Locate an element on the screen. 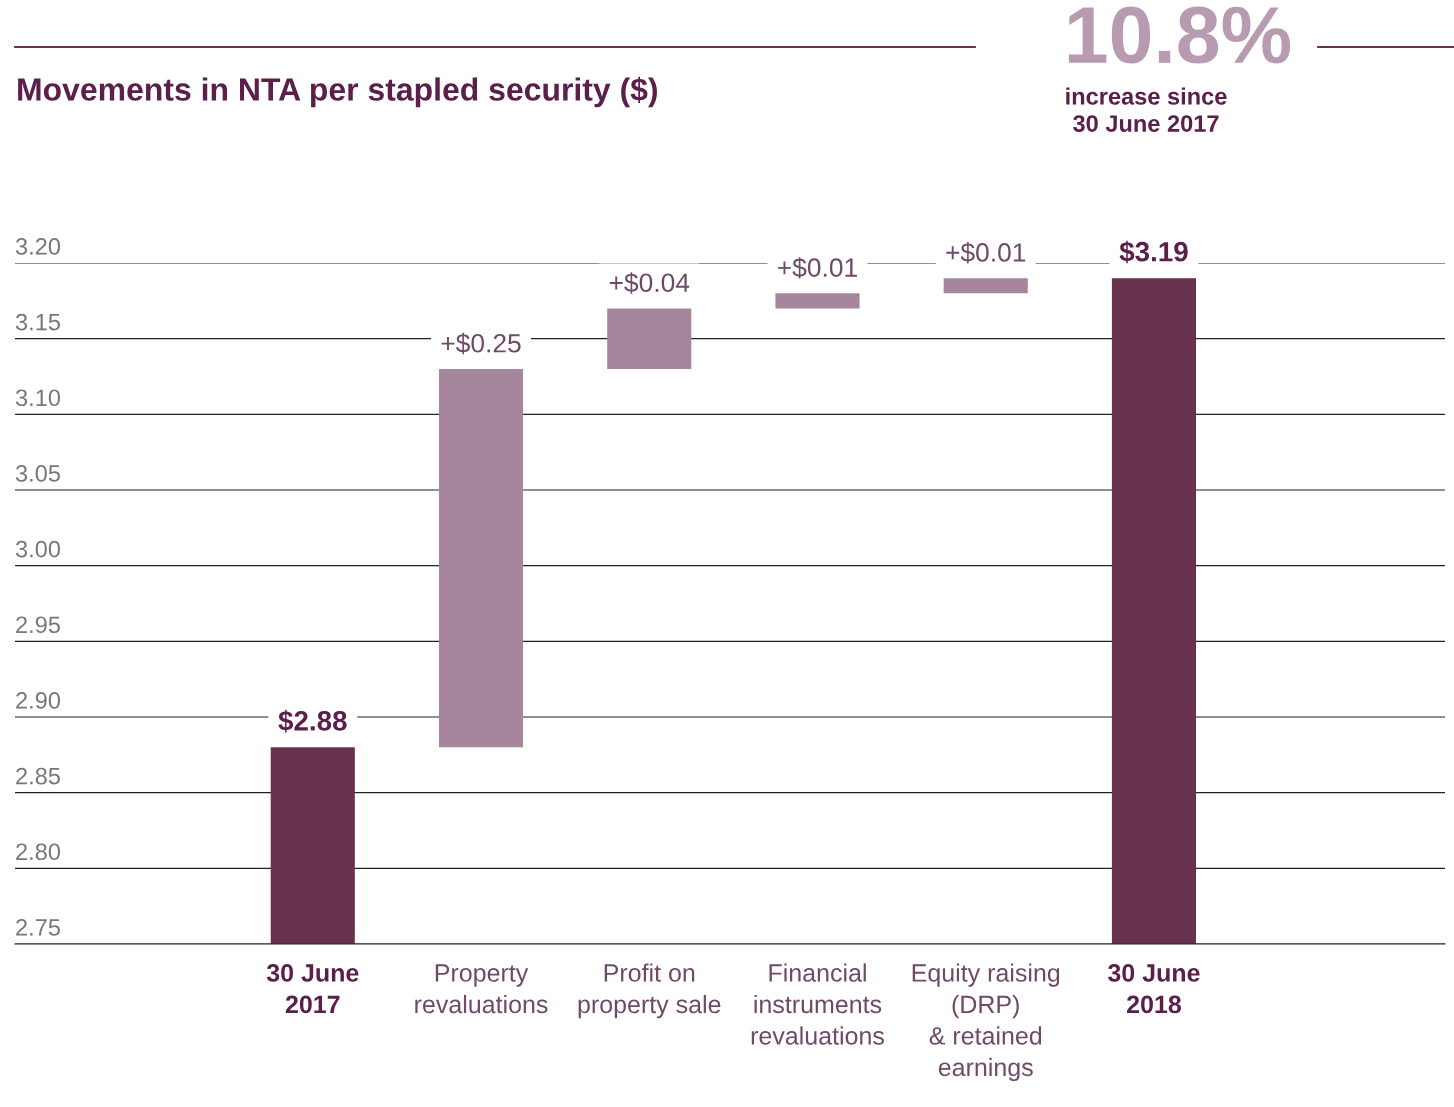 Image resolution: width=1454 pixels, height=1107 pixels. data-label: $2.88 is located at coordinates (312, 721).